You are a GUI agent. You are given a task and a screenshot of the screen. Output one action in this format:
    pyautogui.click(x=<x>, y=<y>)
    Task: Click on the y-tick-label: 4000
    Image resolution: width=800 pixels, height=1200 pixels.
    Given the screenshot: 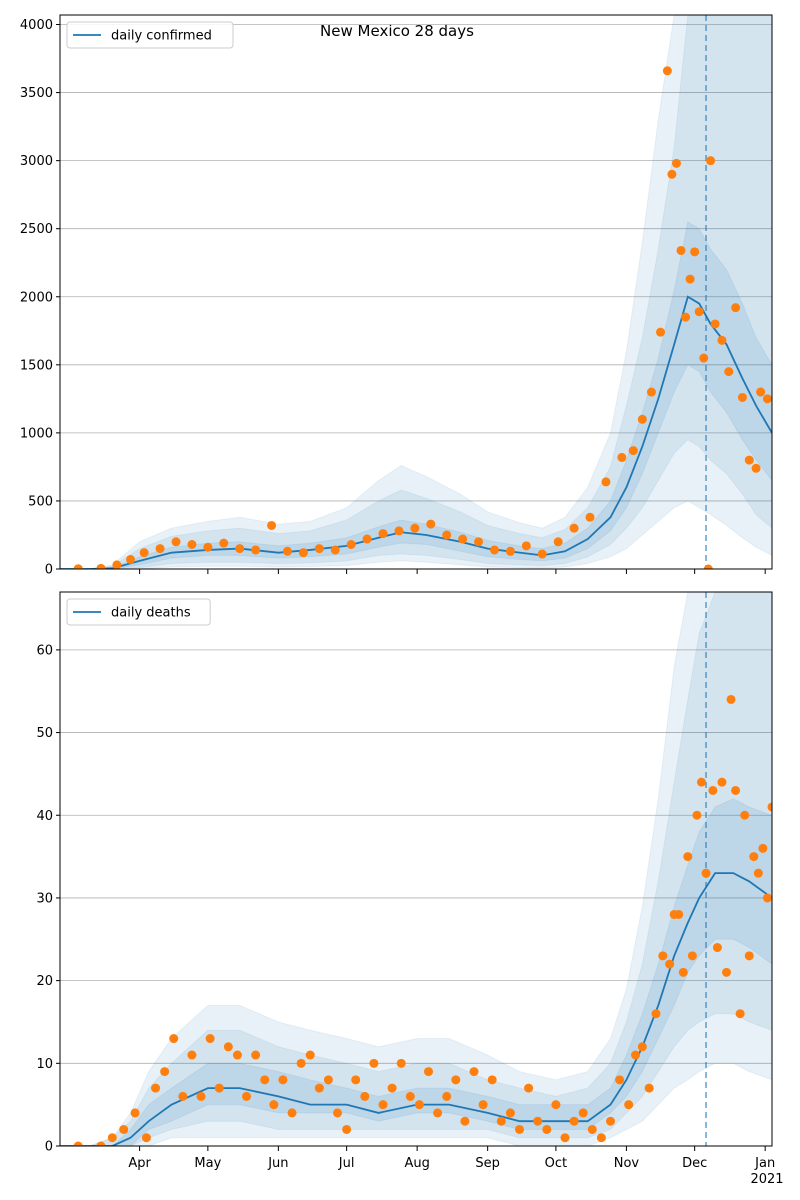 What is the action you would take?
    pyautogui.click(x=36, y=25)
    